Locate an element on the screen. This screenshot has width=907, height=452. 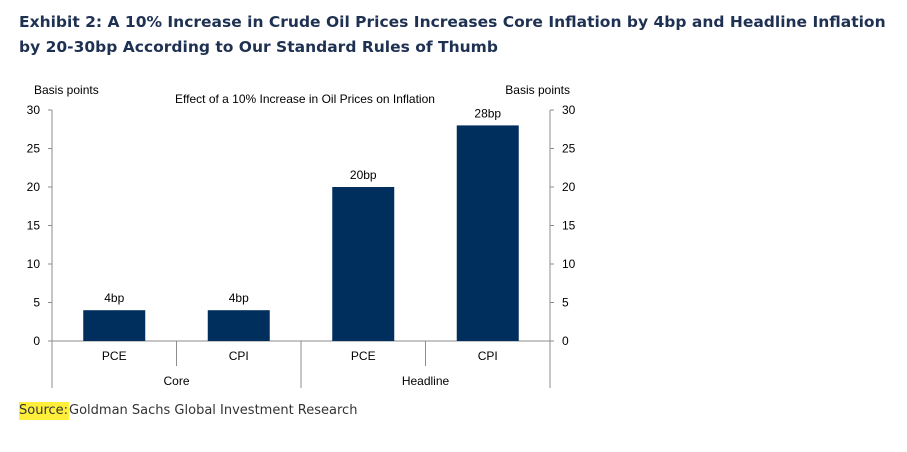
source-text: Goldman Sachs Global Investment Research is located at coordinates (213, 410).